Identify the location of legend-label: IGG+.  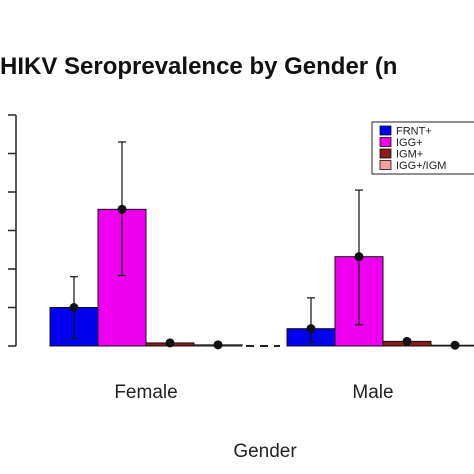
(409, 143).